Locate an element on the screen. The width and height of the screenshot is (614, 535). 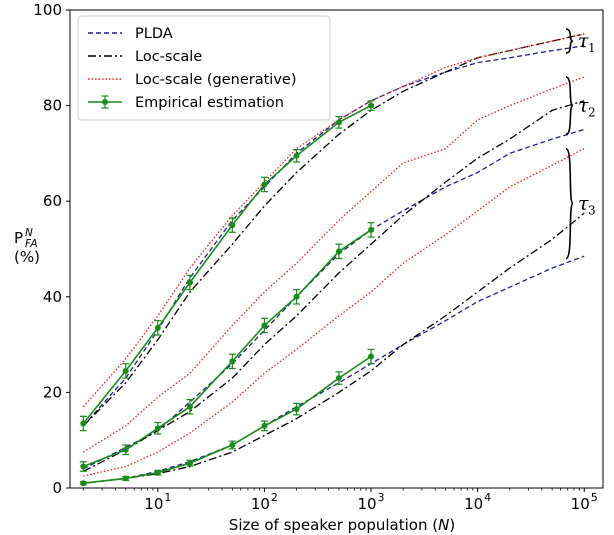
tau-subscript: 1 is located at coordinates (592, 48).